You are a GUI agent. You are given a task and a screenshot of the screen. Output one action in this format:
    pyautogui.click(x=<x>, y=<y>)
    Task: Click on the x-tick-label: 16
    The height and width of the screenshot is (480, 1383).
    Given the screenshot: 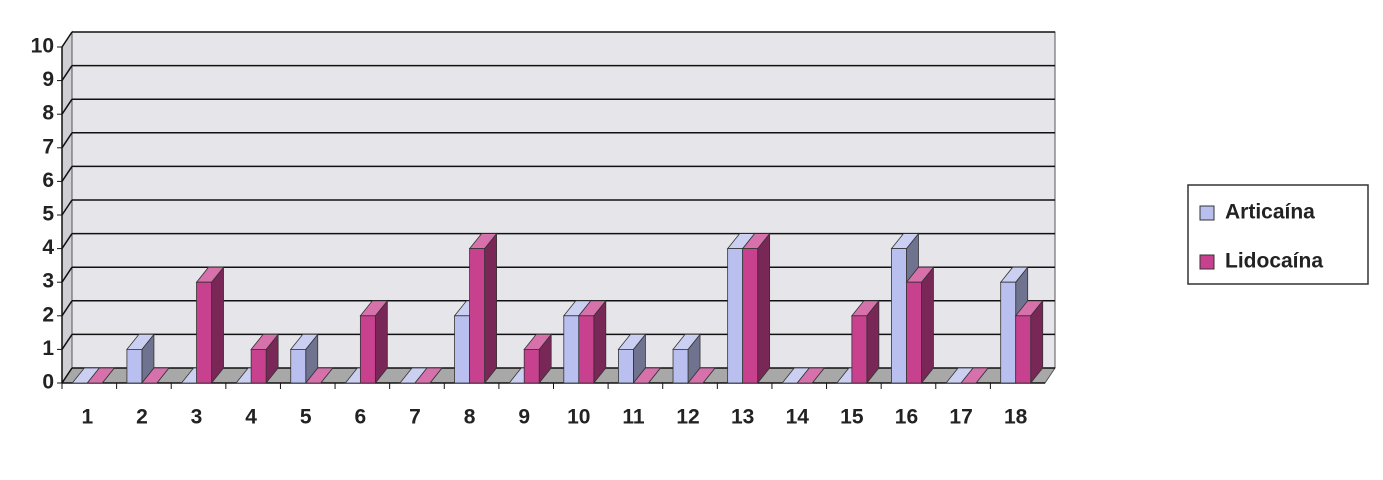 What is the action you would take?
    pyautogui.click(x=906, y=417)
    